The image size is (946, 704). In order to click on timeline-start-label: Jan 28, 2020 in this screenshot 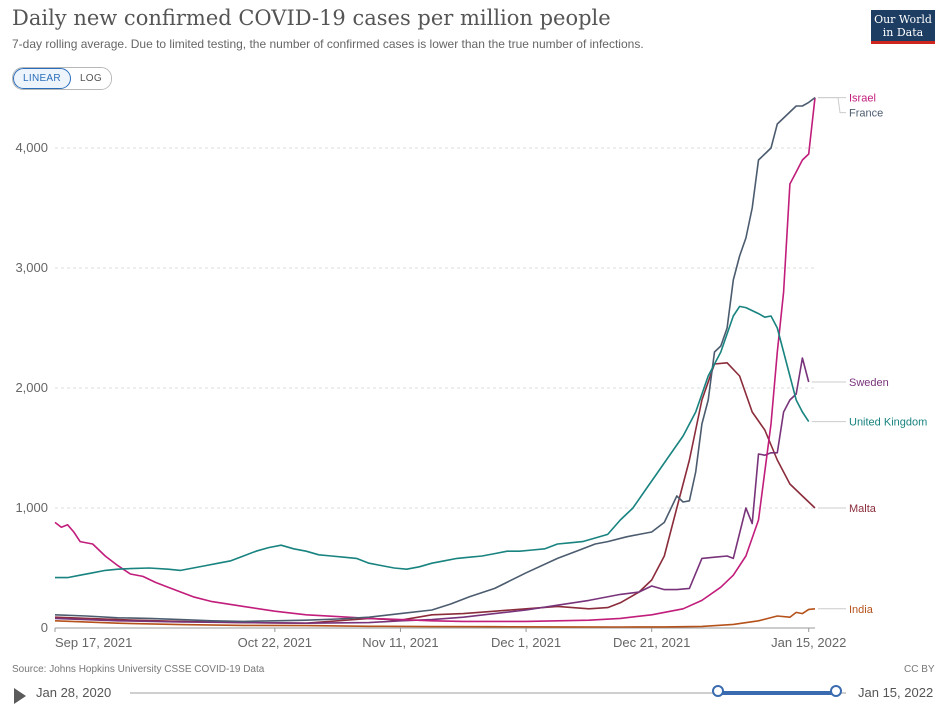, I will do `click(74, 692)`.